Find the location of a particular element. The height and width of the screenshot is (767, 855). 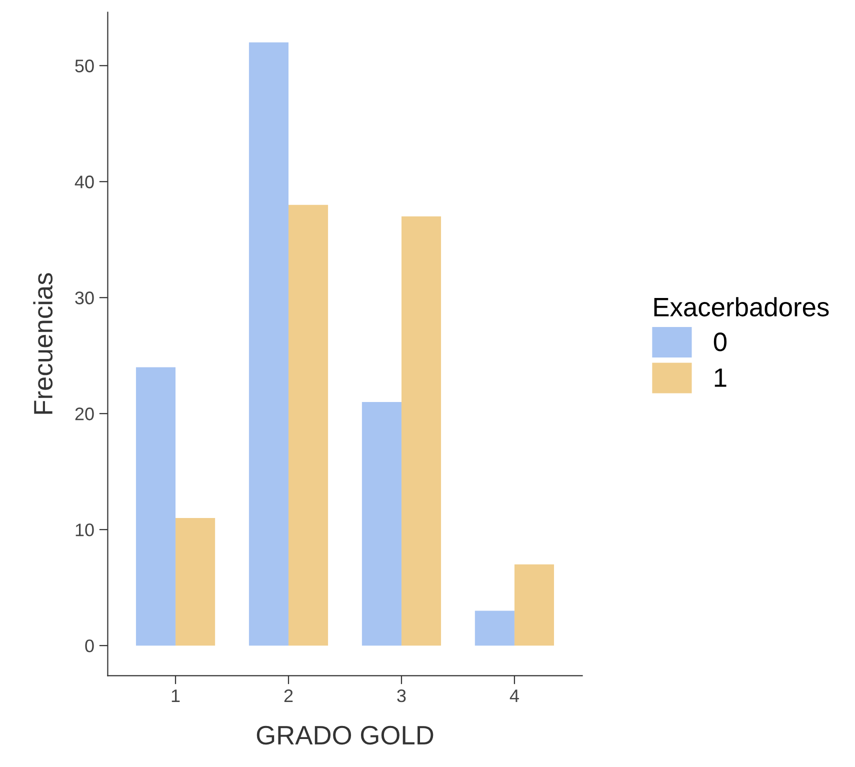

y-axis-title: Frecuencias is located at coordinates (43, 343).